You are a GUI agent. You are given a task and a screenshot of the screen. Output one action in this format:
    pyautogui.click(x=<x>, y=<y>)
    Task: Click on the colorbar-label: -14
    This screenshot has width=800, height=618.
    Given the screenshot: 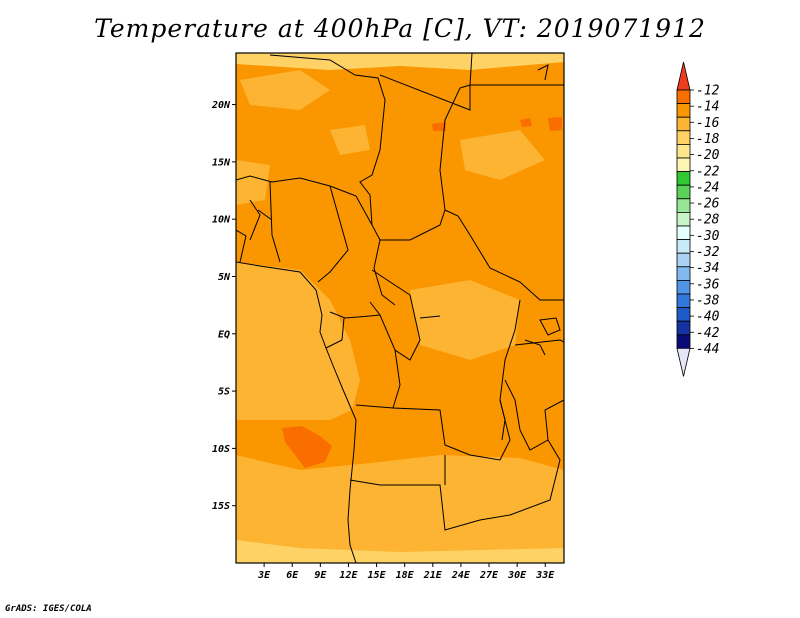 What is the action you would take?
    pyautogui.click(x=707, y=107)
    